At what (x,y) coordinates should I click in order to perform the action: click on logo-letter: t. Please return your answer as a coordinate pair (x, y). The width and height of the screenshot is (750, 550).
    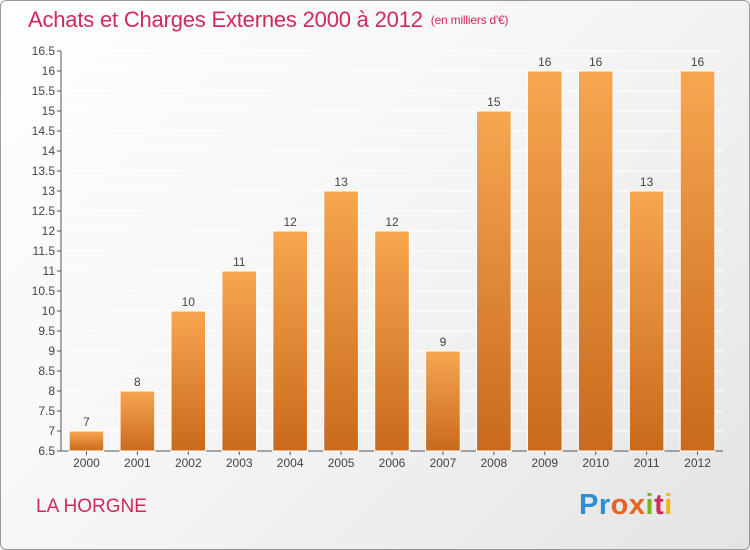
    Looking at the image, I should click on (659, 505).